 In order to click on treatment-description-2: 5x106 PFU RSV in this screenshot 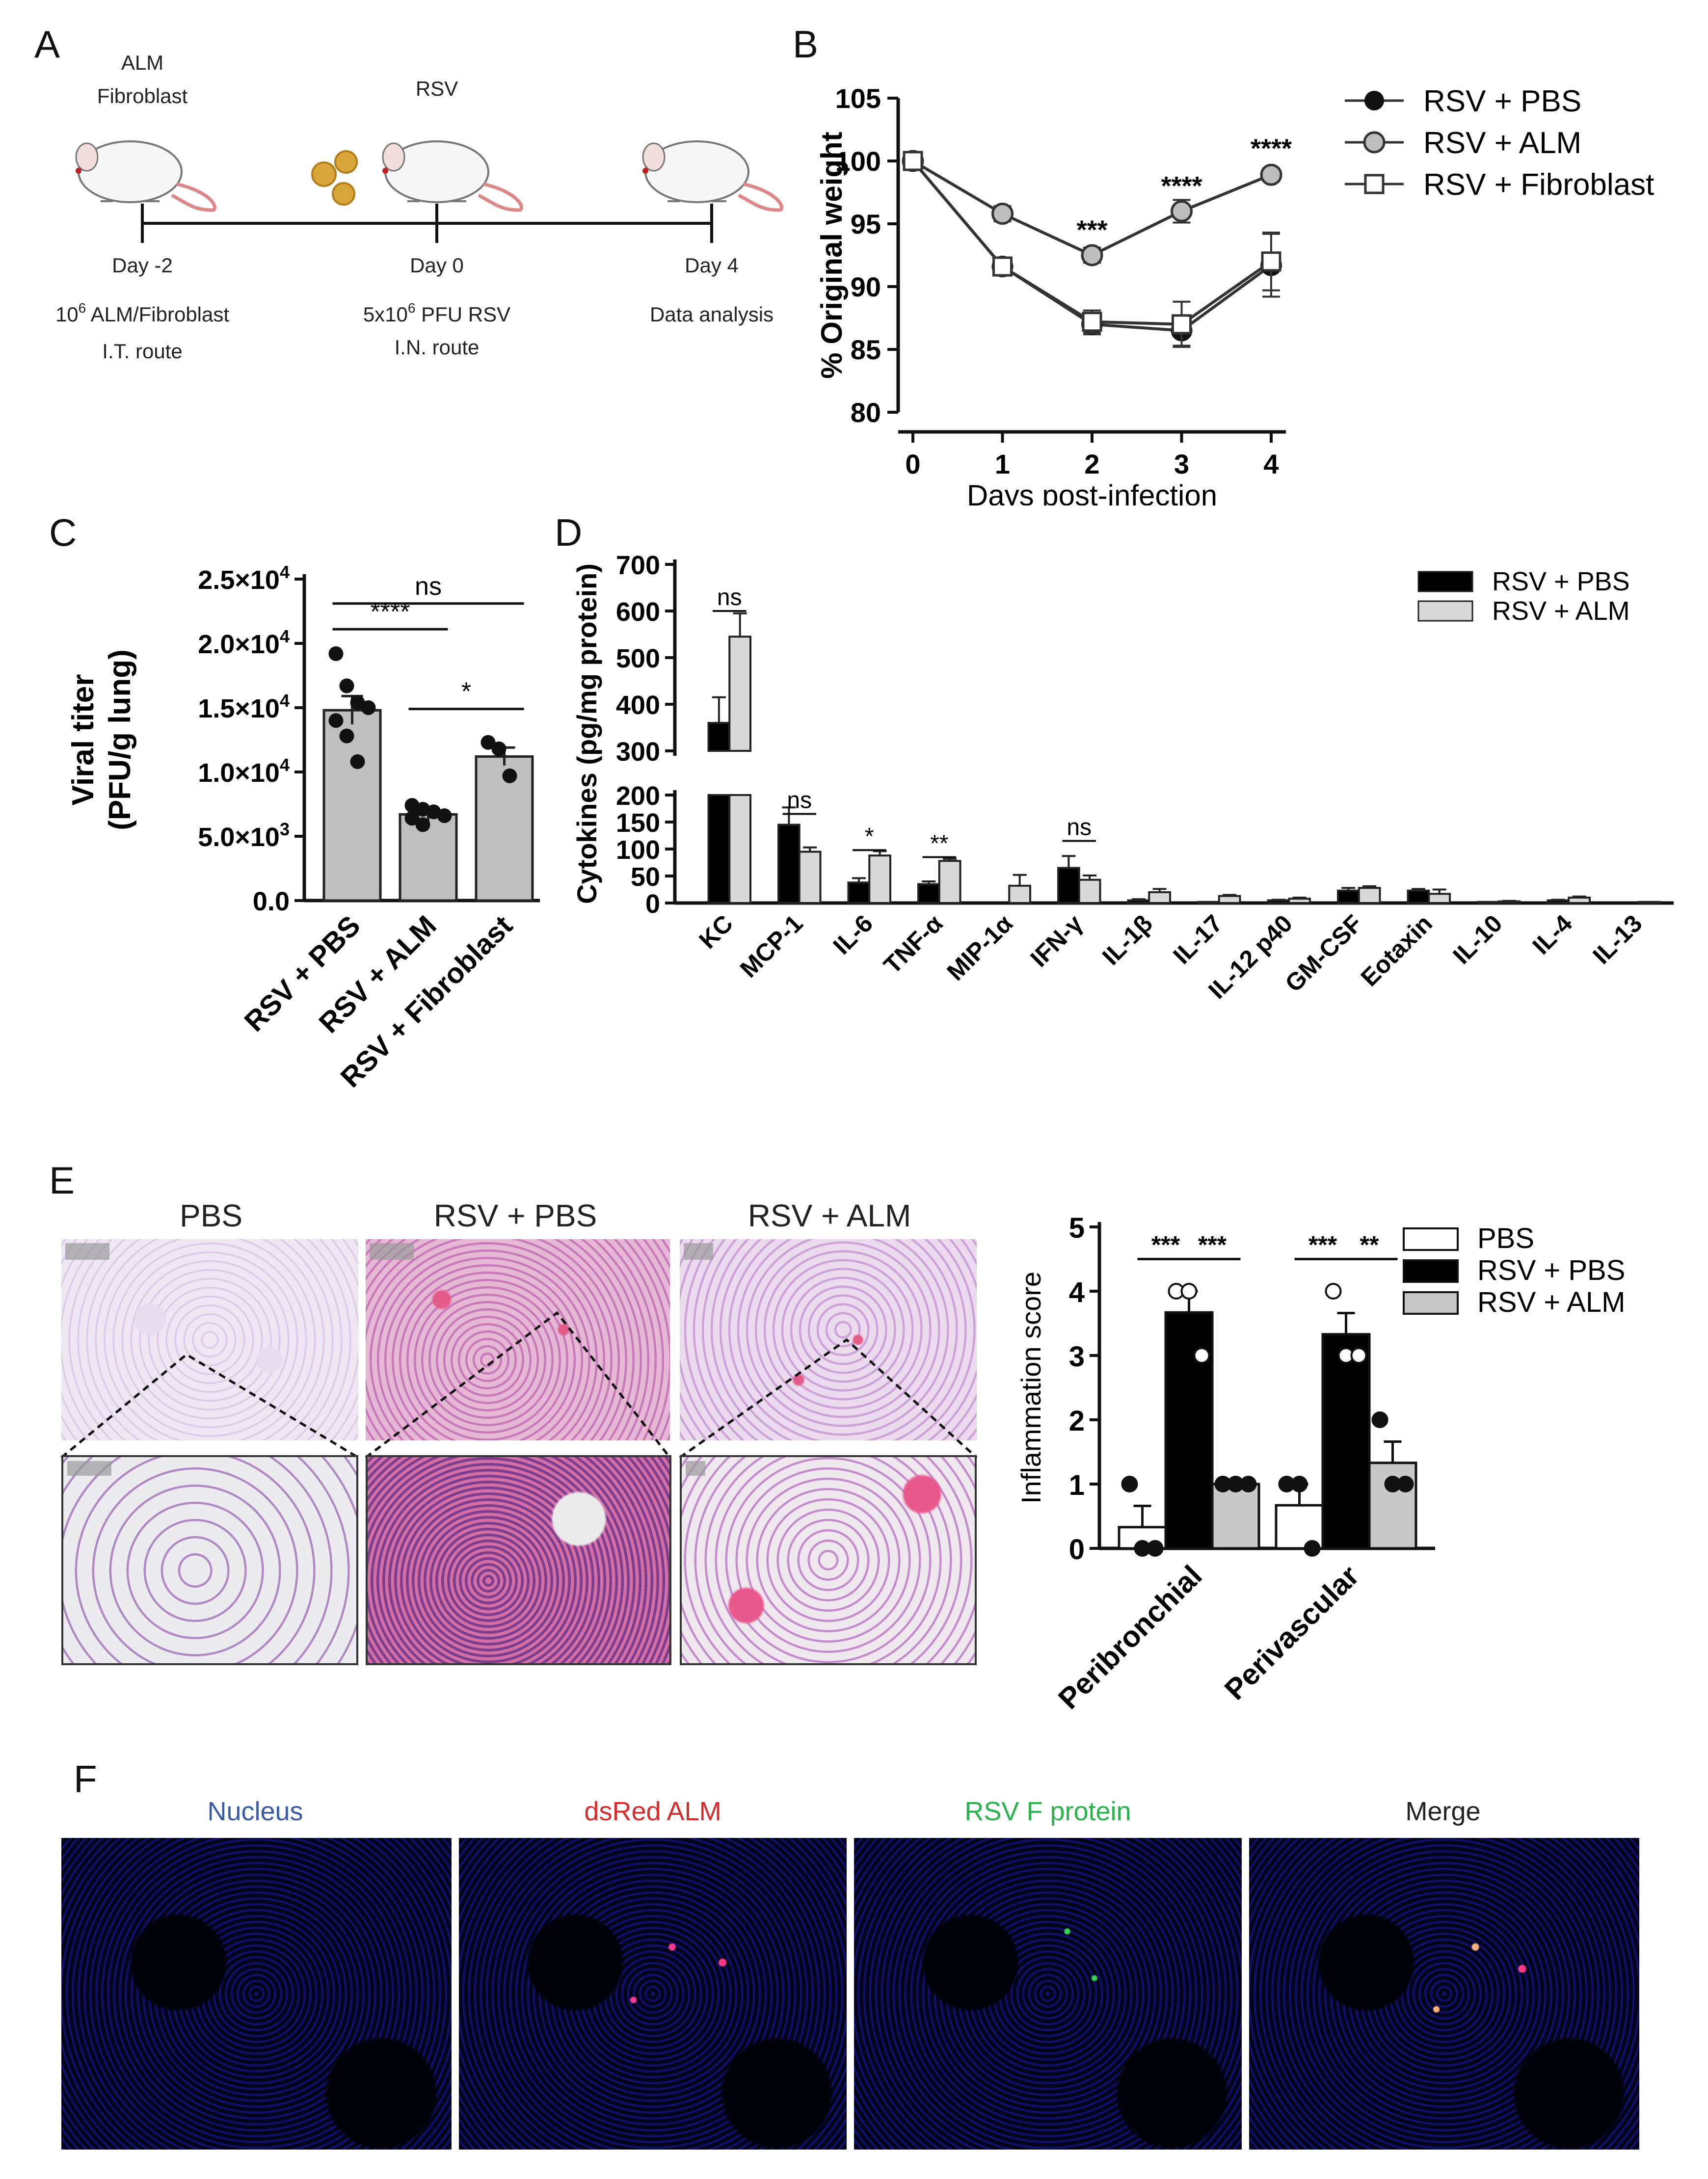, I will do `click(437, 313)`.